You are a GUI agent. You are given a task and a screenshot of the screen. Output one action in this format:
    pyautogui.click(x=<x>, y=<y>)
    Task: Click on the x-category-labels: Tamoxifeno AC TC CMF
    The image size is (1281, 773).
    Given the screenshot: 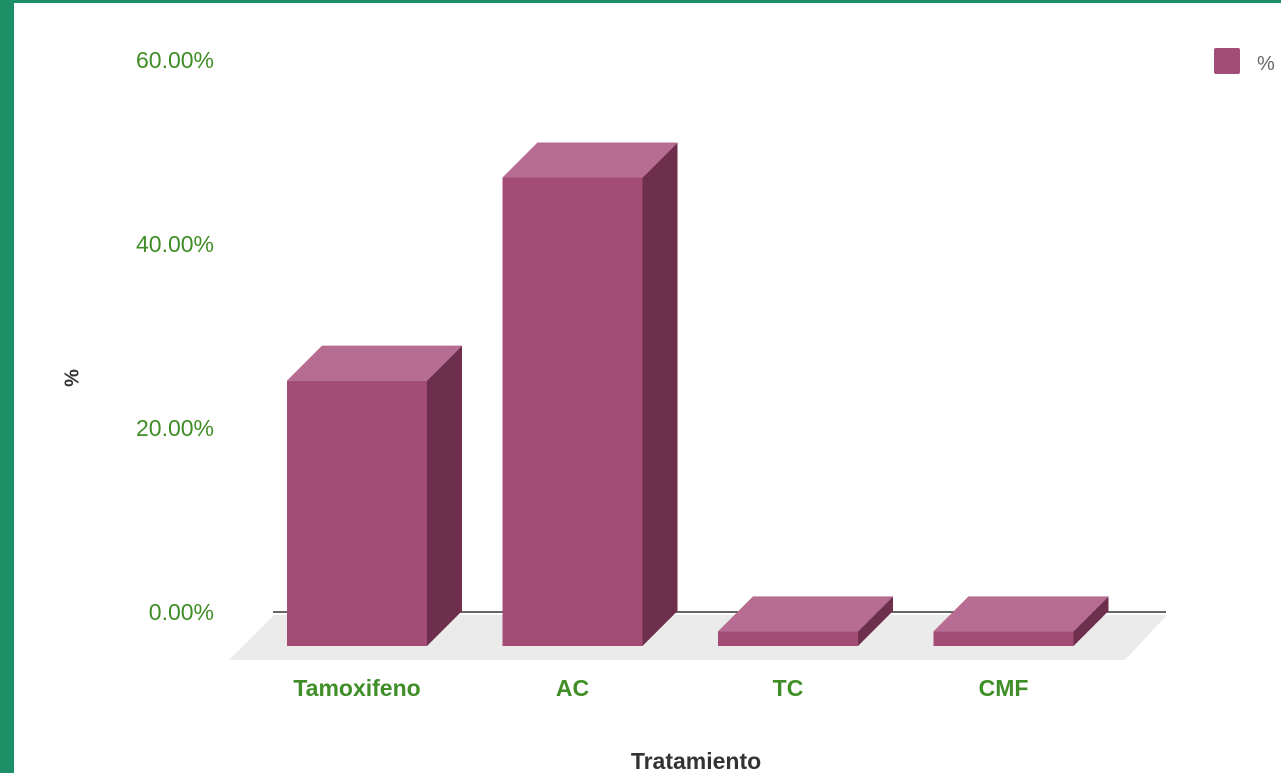 What is the action you would take?
    pyautogui.click(x=660, y=688)
    